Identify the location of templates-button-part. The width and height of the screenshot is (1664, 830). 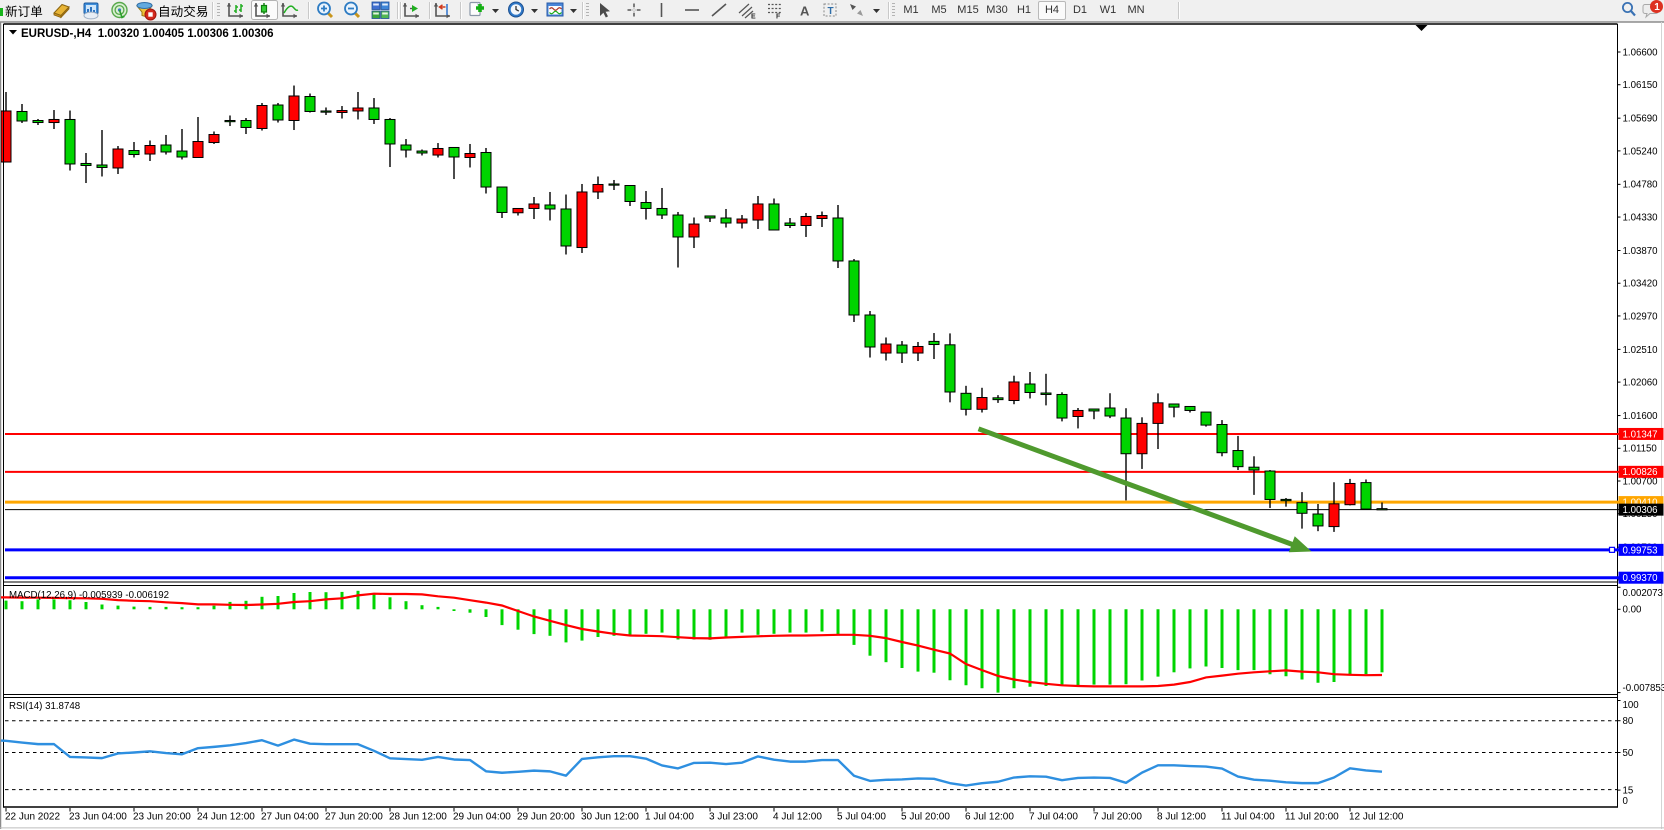
(555, 12).